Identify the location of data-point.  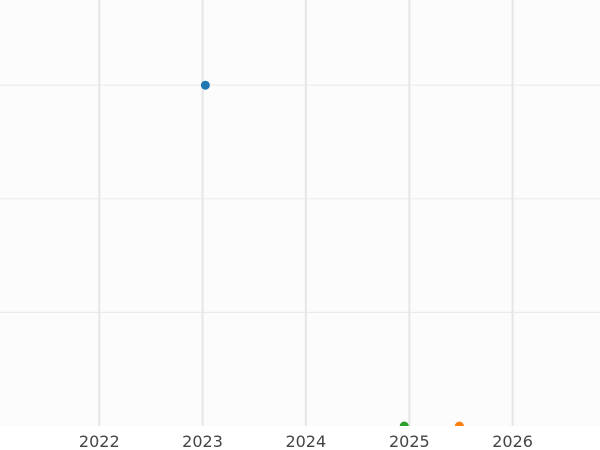
(205, 85).